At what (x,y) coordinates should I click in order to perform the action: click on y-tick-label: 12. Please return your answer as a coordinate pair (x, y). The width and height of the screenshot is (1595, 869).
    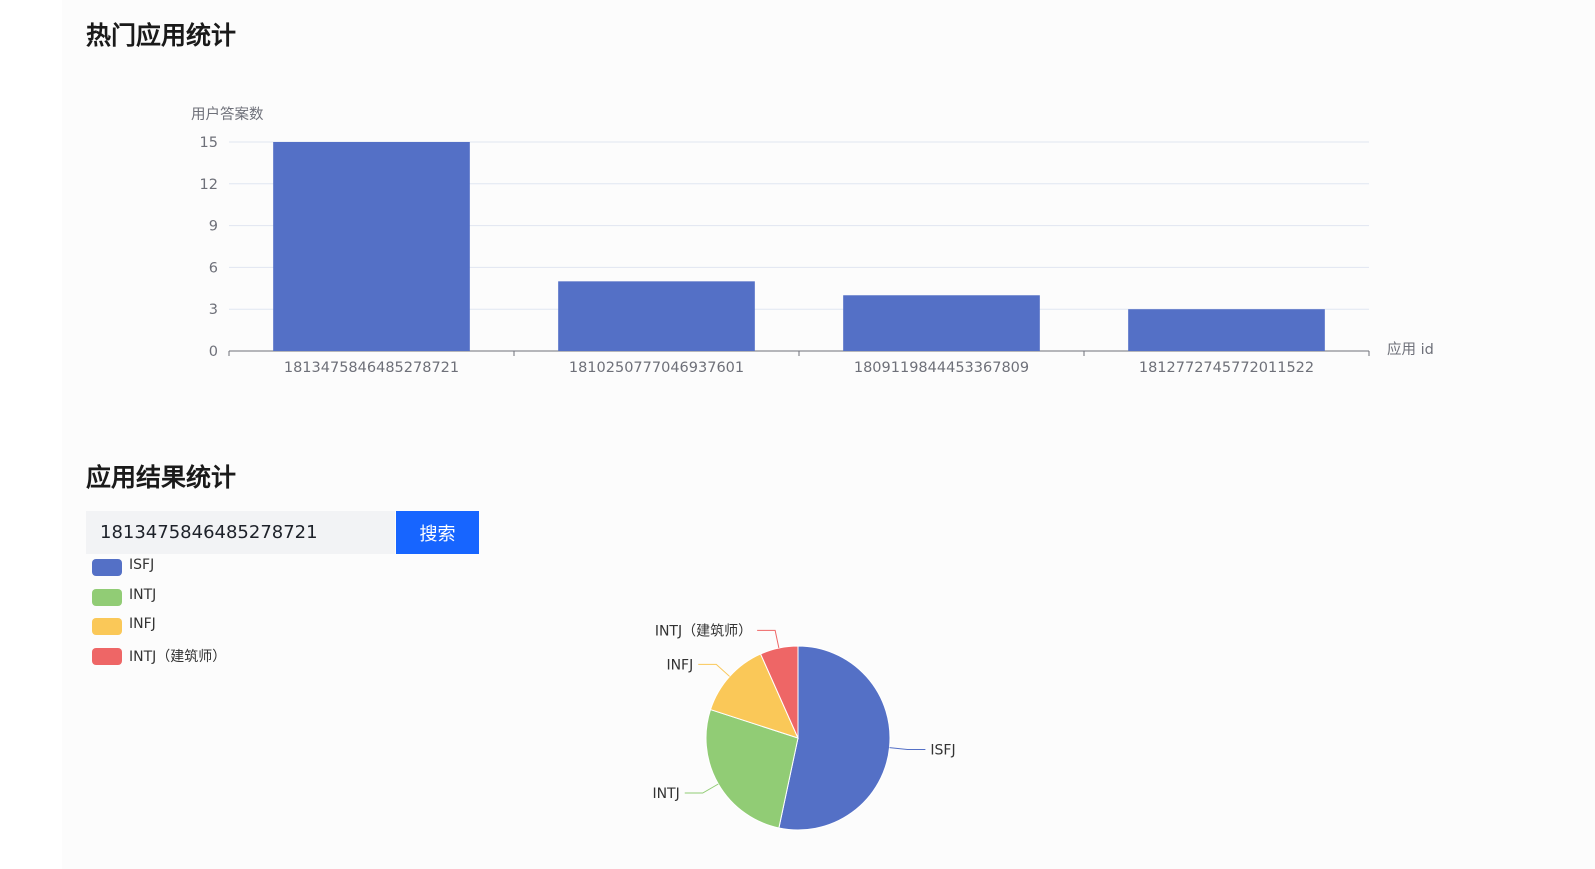
    Looking at the image, I should click on (209, 185).